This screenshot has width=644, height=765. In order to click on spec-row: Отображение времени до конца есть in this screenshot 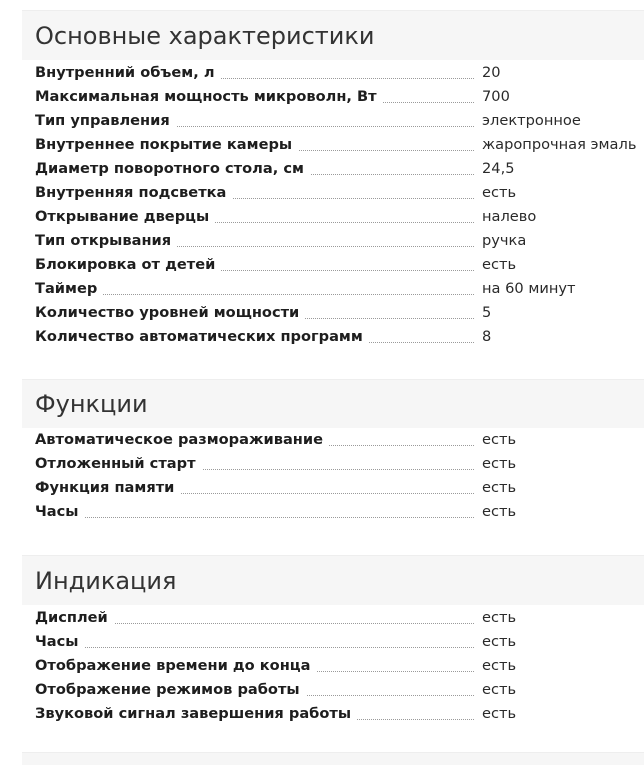, I will do `click(333, 666)`.